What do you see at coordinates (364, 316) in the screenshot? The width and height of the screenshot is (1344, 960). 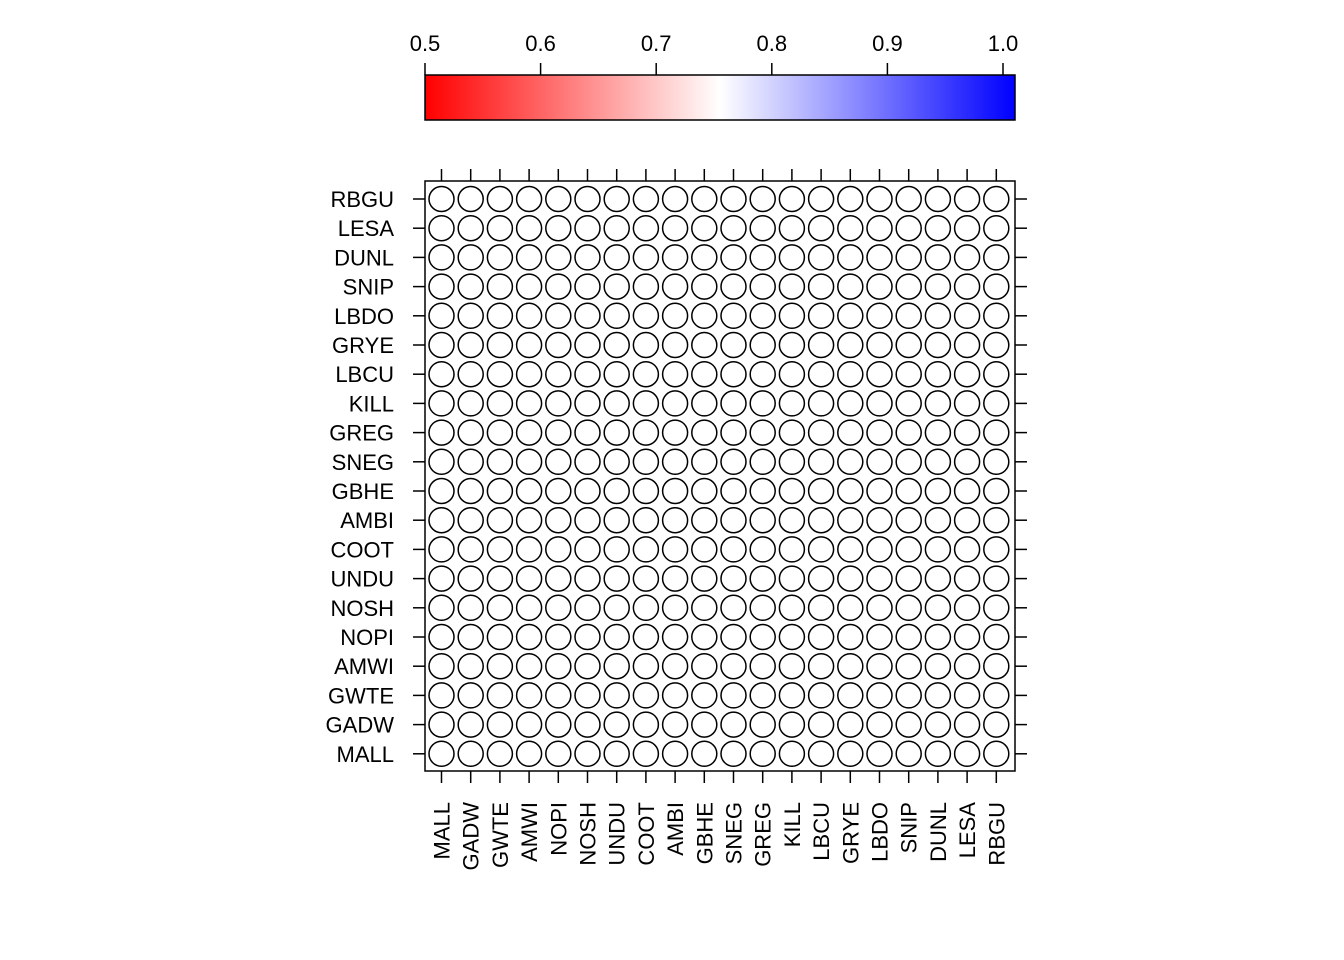 I see `y-tick-label: LBDO` at bounding box center [364, 316].